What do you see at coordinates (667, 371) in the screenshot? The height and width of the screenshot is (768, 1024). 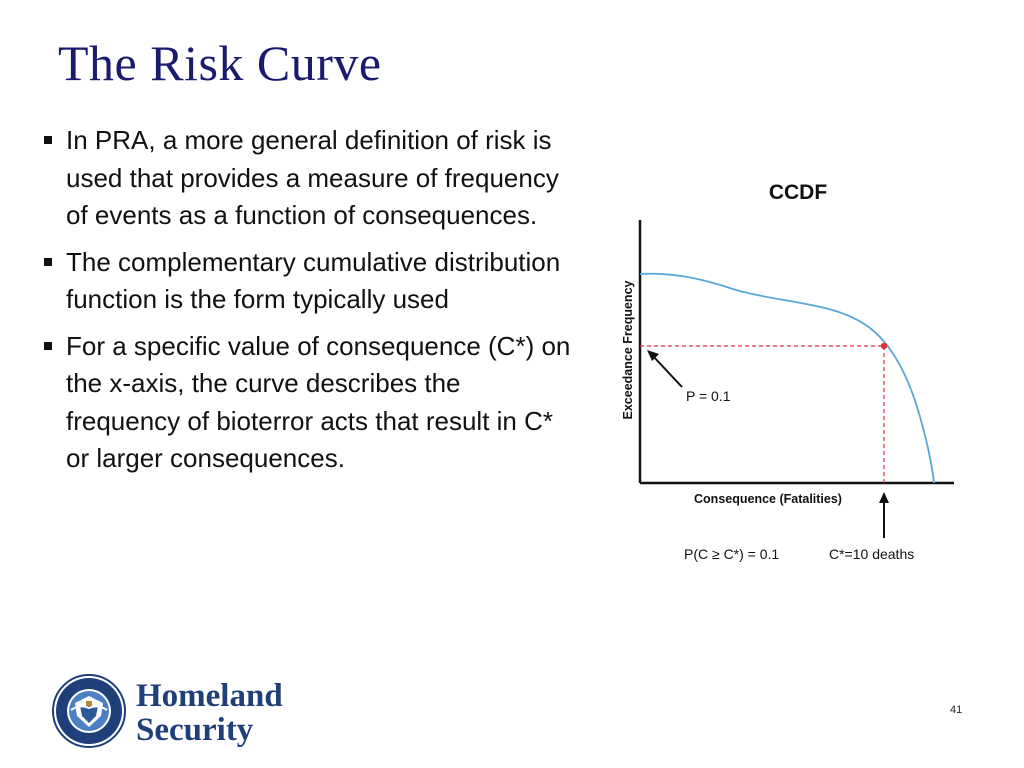 I see `p-arrow-line` at bounding box center [667, 371].